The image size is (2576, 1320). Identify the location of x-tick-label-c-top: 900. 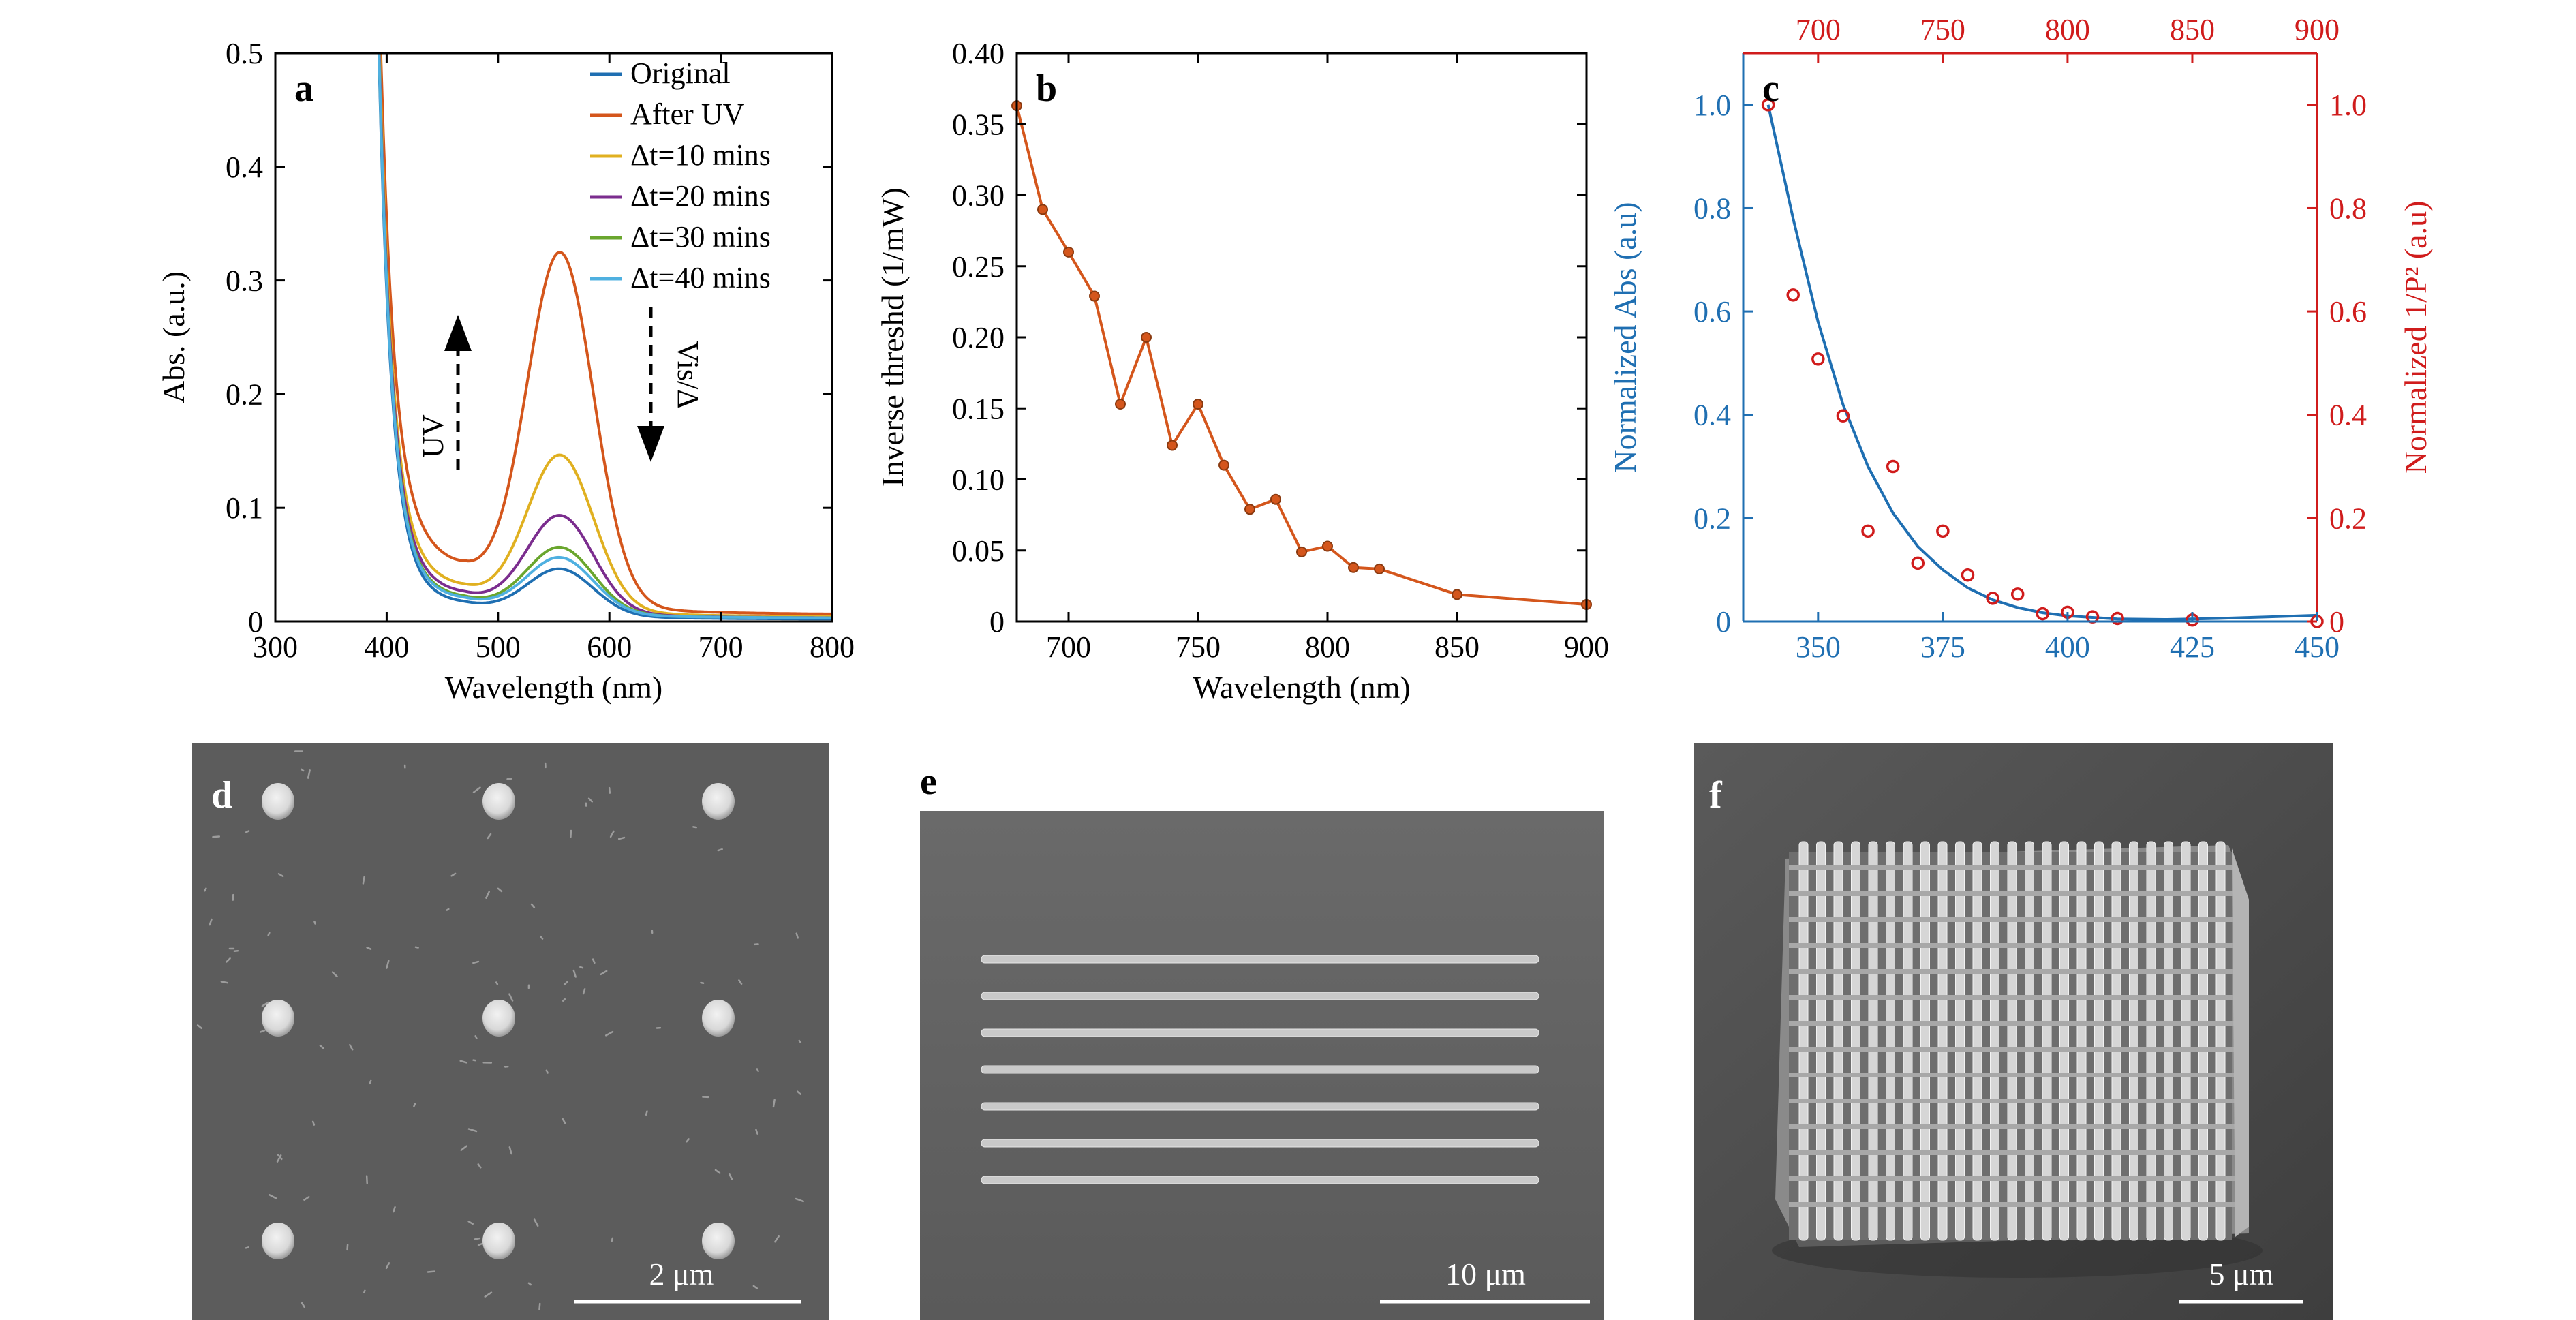
(2317, 29).